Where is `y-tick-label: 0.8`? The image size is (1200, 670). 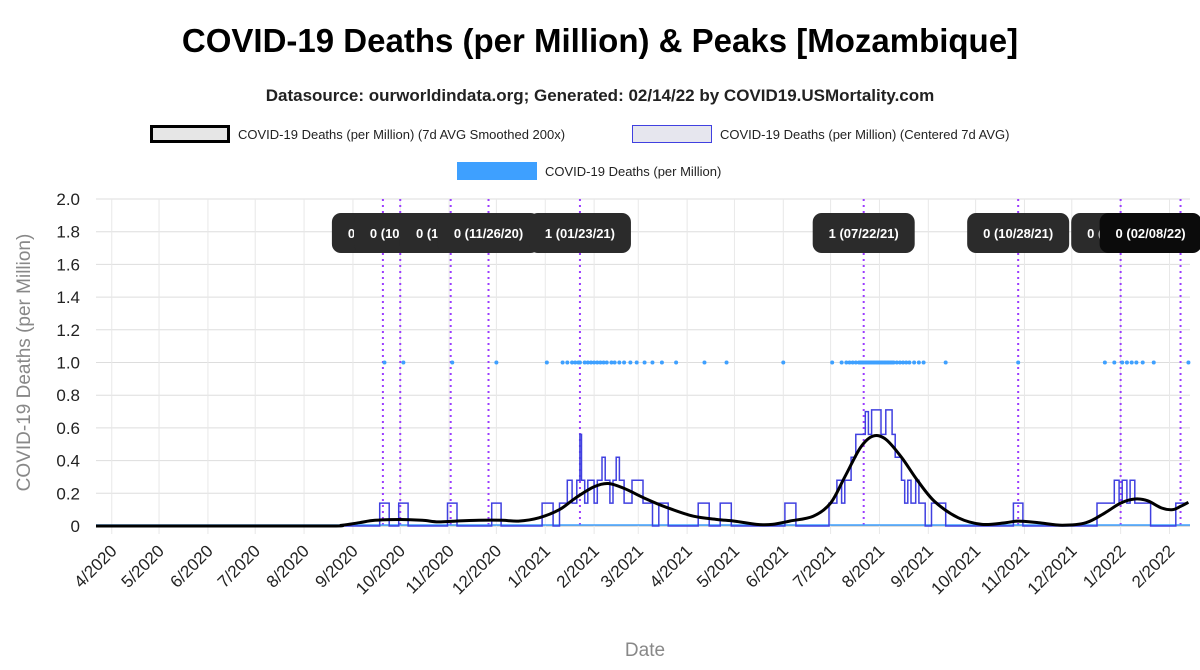 y-tick-label: 0.8 is located at coordinates (68, 395).